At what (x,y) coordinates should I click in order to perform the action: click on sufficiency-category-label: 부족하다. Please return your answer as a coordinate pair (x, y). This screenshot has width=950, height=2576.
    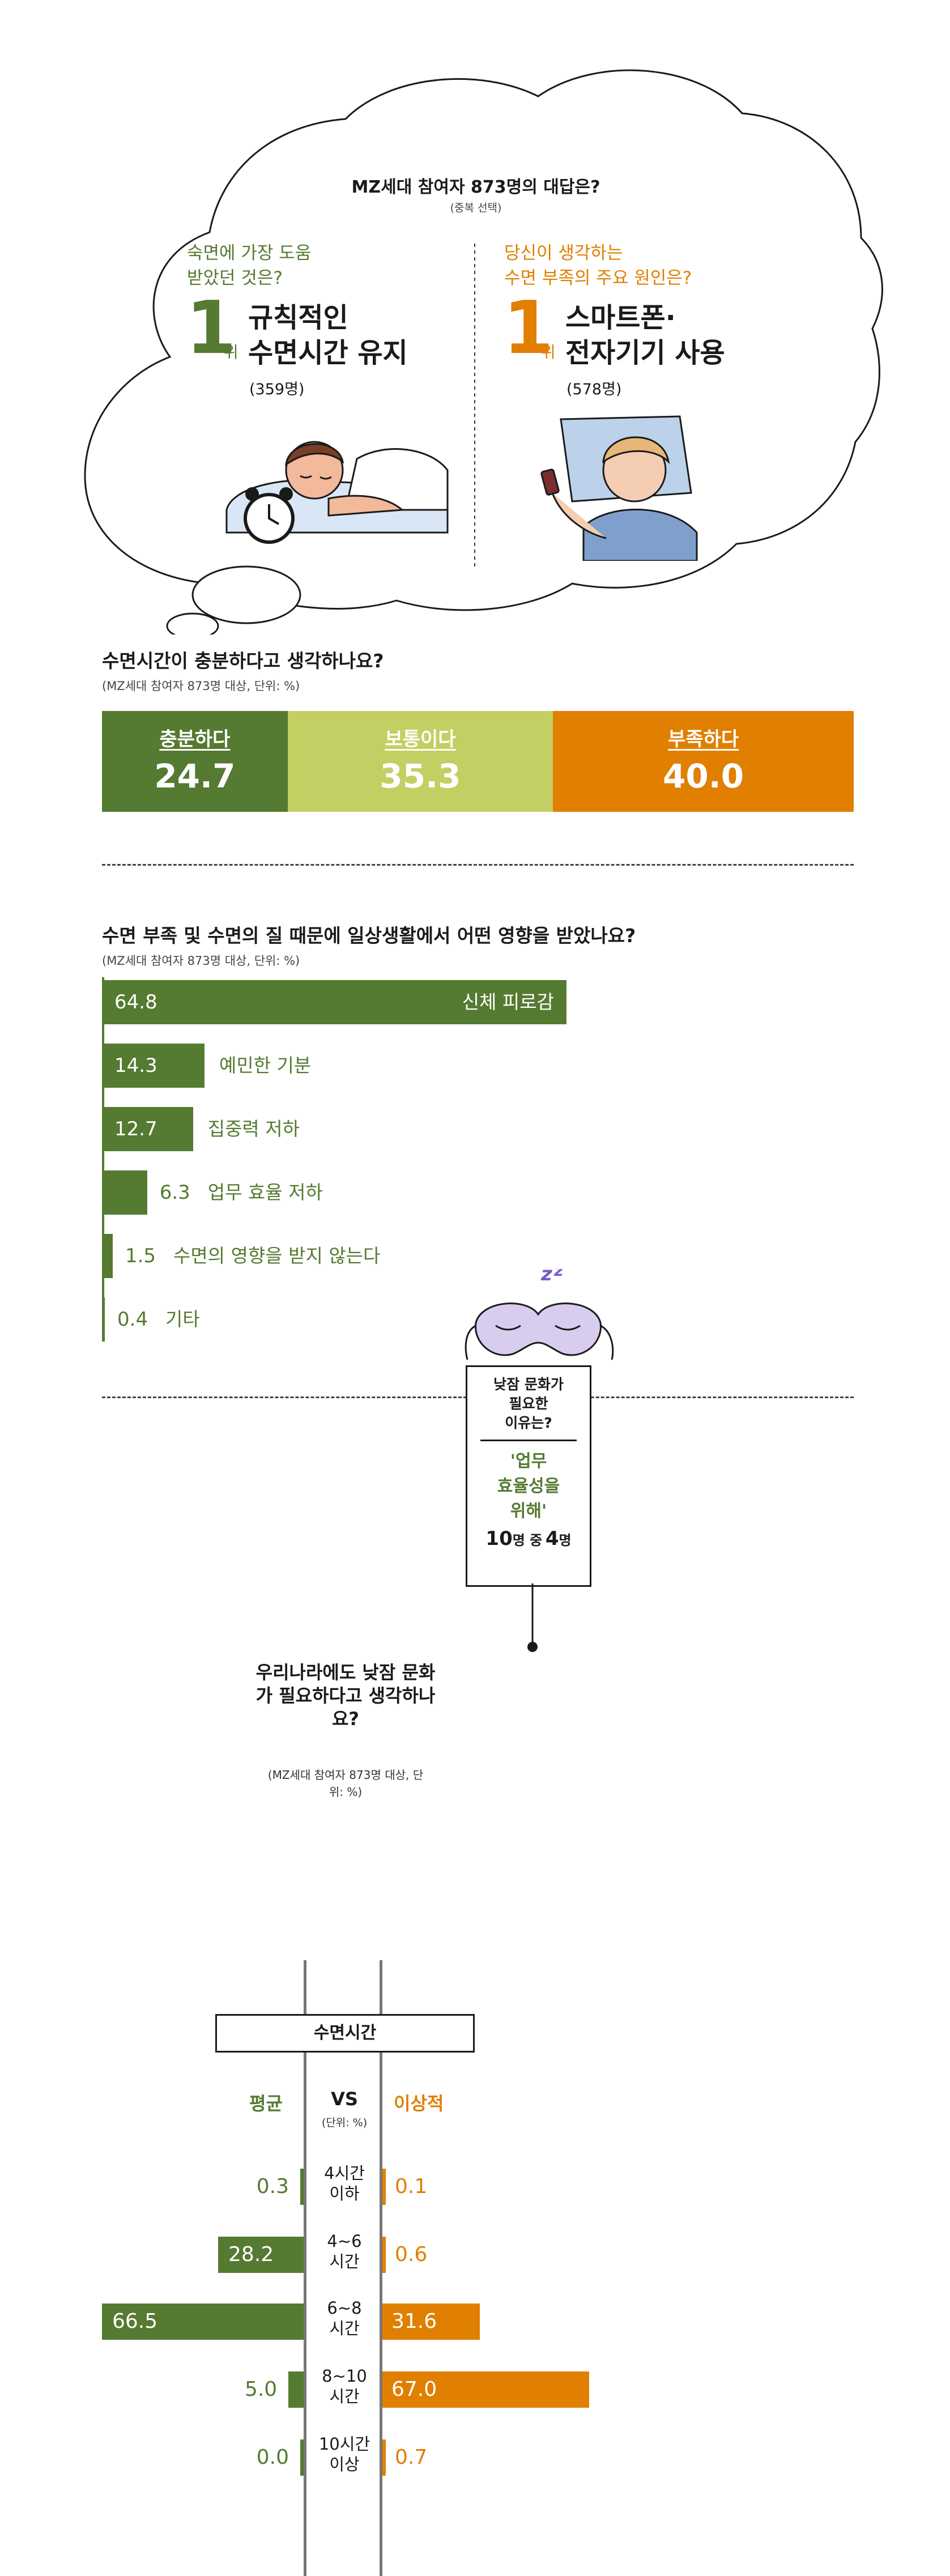
    Looking at the image, I should click on (703, 740).